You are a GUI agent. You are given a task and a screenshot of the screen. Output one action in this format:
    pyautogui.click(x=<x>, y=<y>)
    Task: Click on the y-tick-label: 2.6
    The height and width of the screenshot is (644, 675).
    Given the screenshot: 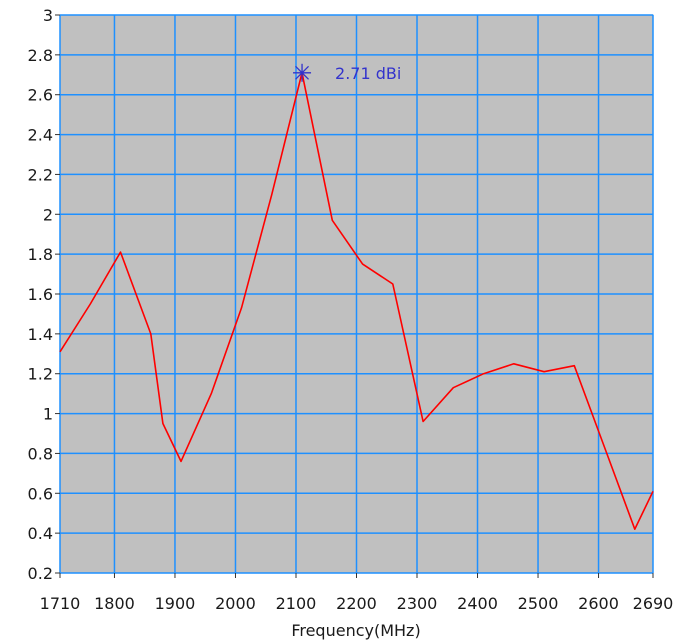 What is the action you would take?
    pyautogui.click(x=40, y=95)
    